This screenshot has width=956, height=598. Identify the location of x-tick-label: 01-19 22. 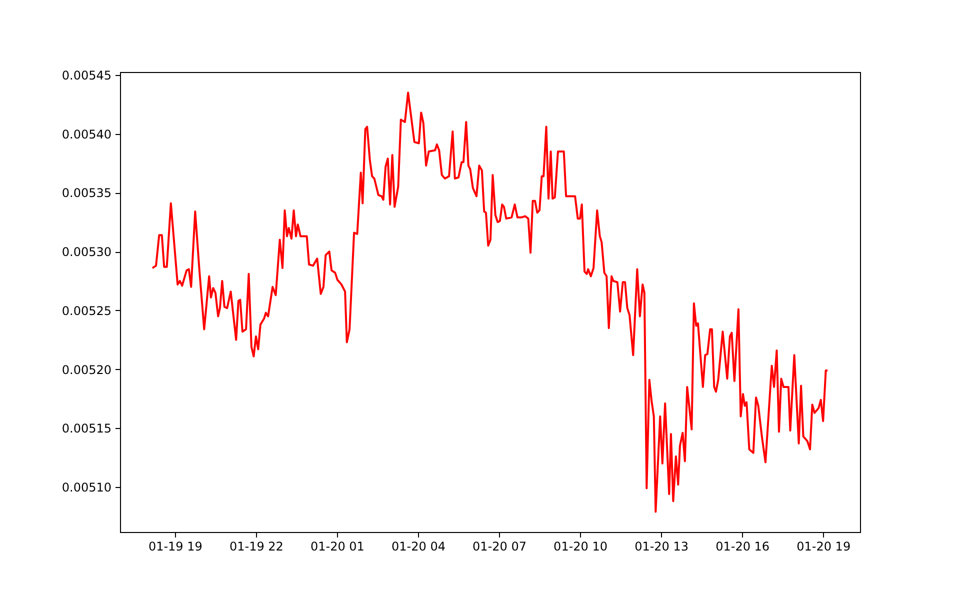
(256, 547).